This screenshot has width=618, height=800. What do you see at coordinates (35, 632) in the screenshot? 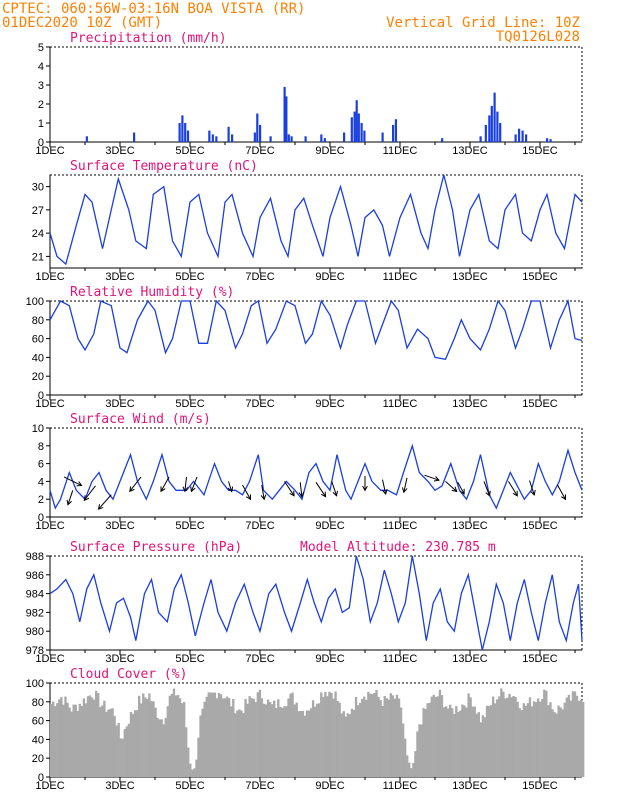
I see `y-tick-label: 980` at bounding box center [35, 632].